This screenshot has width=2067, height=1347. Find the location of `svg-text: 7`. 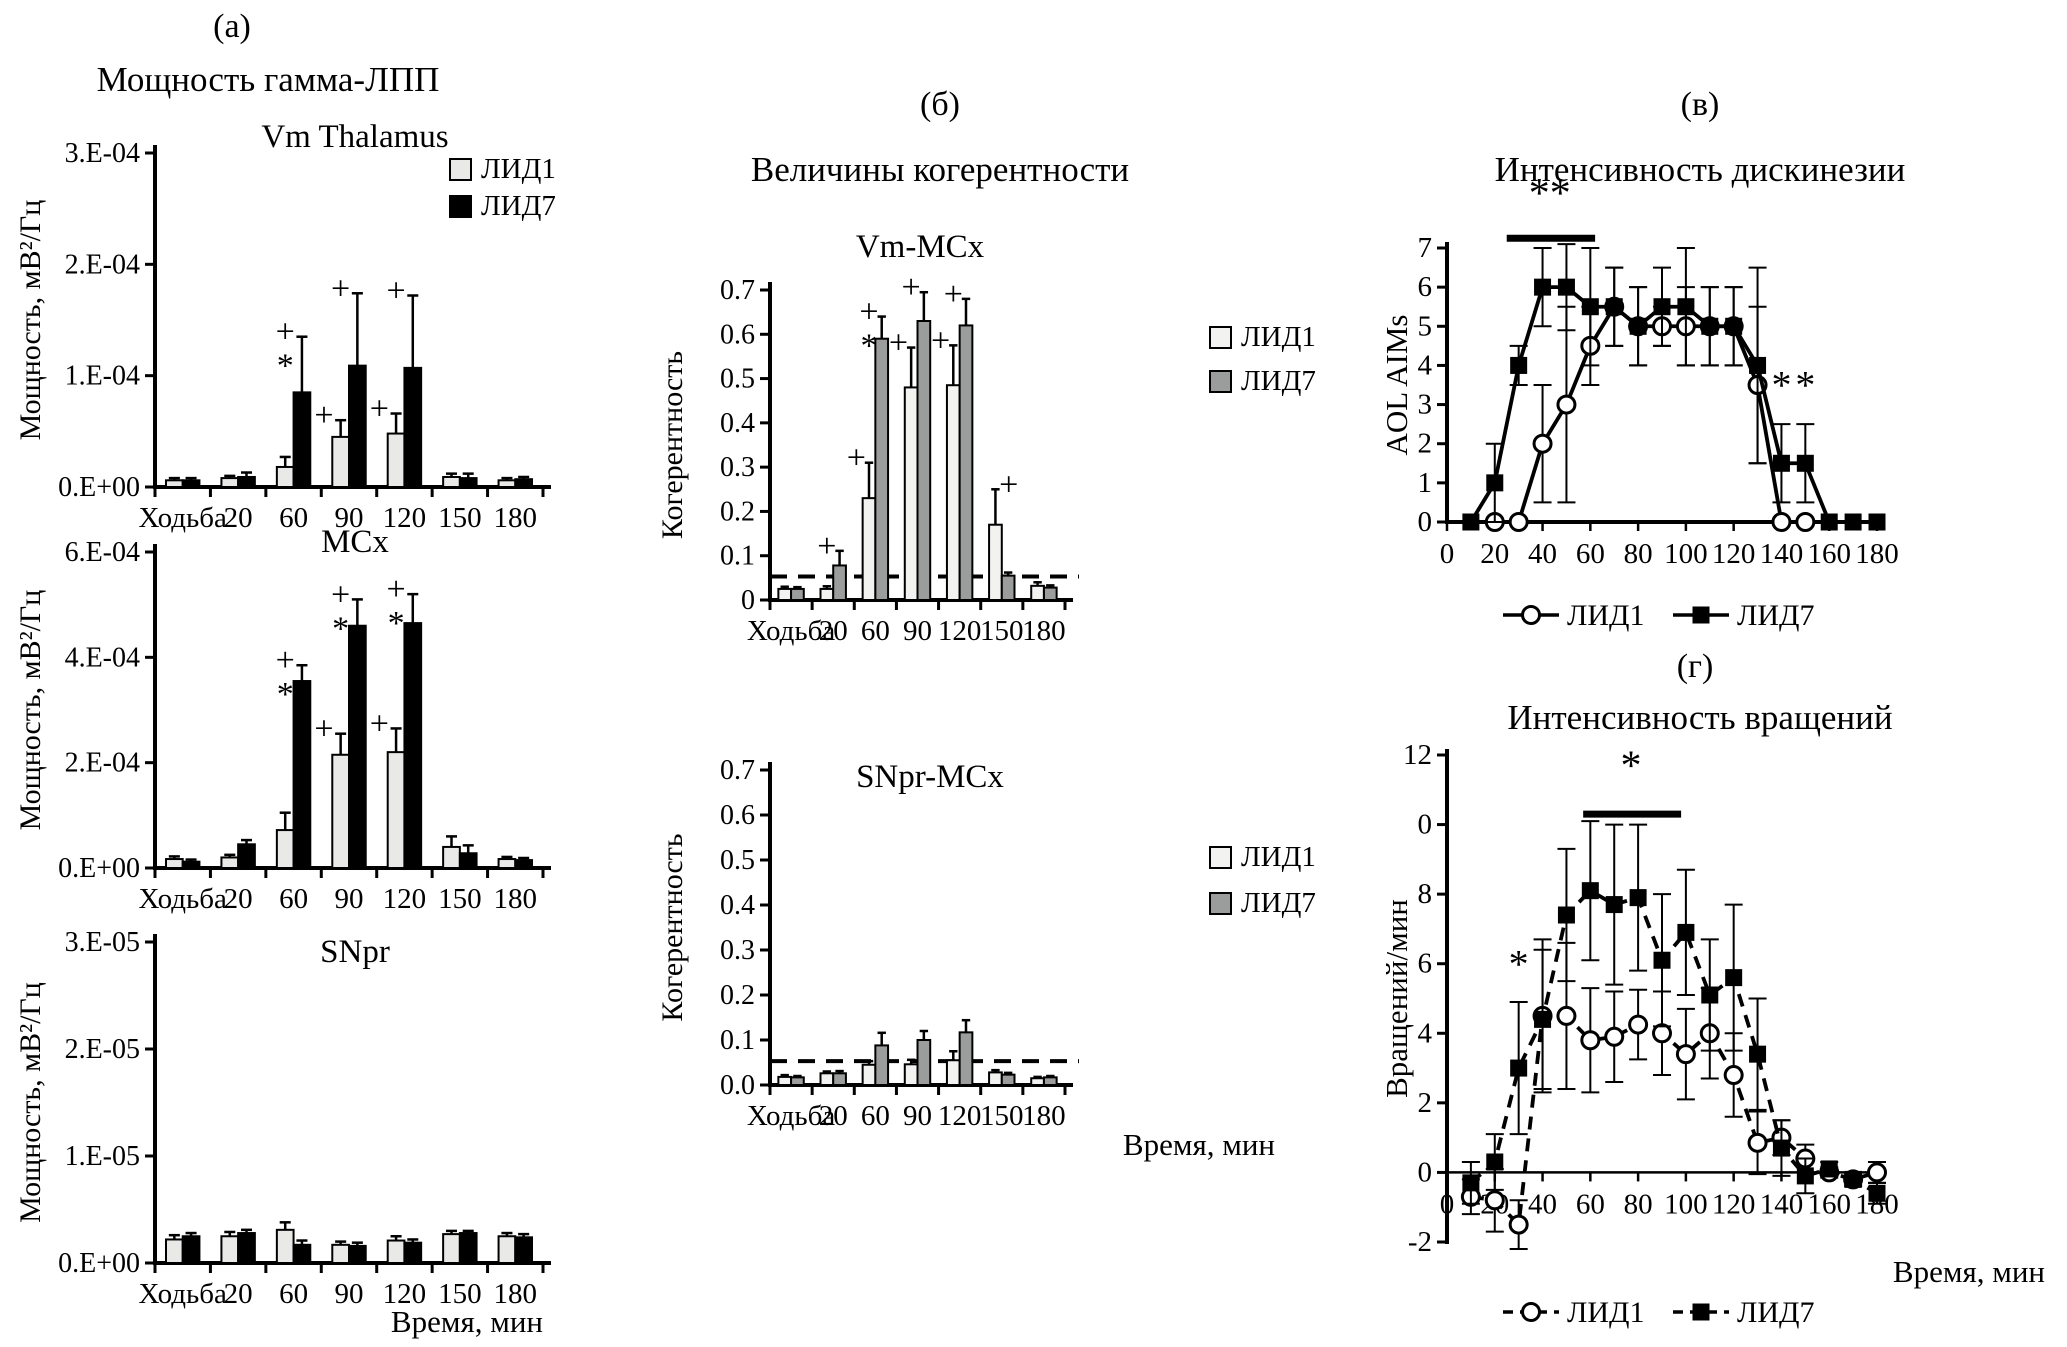

svg-text: 7 is located at coordinates (1425, 248).